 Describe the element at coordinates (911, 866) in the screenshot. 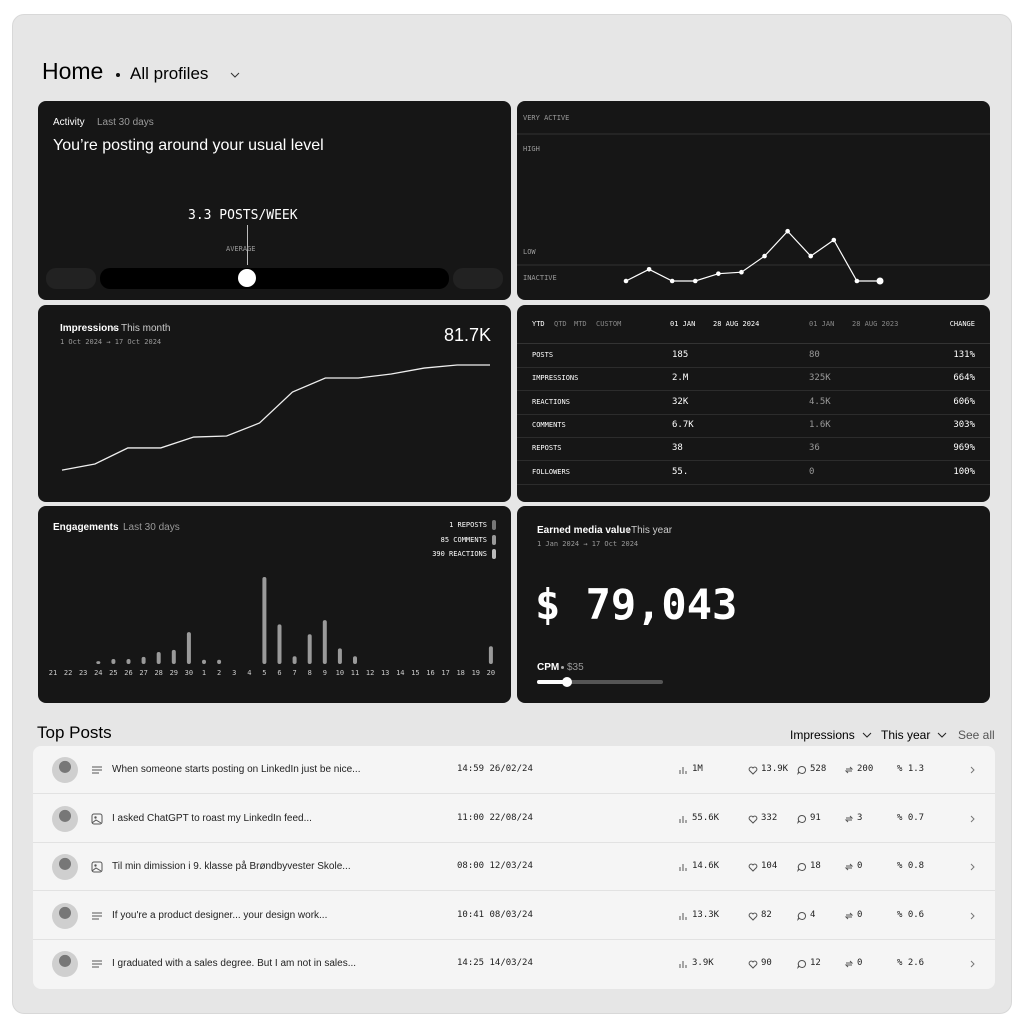

I see `engagement-rate: % 0.8` at that location.